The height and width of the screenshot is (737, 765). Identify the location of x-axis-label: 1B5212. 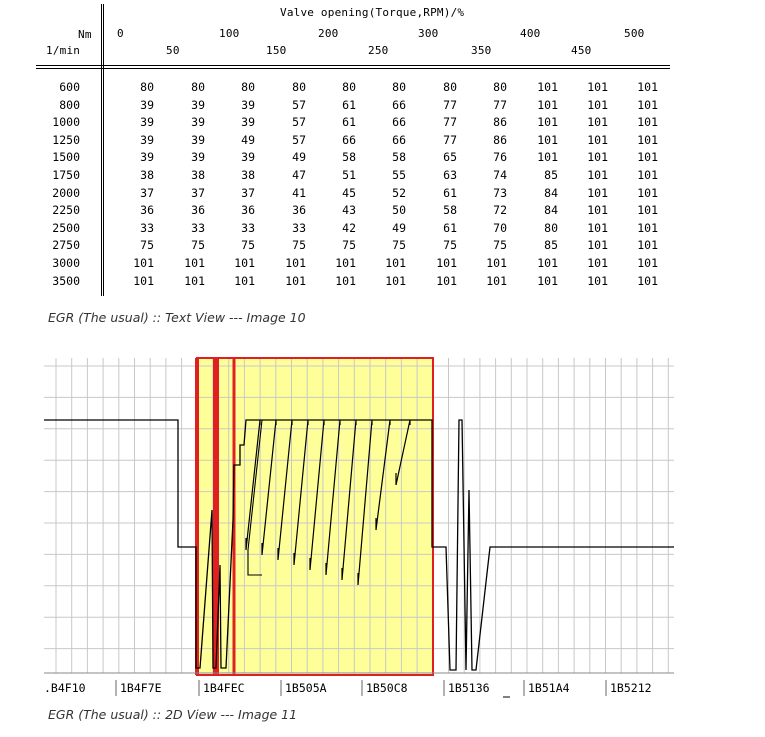
(631, 688).